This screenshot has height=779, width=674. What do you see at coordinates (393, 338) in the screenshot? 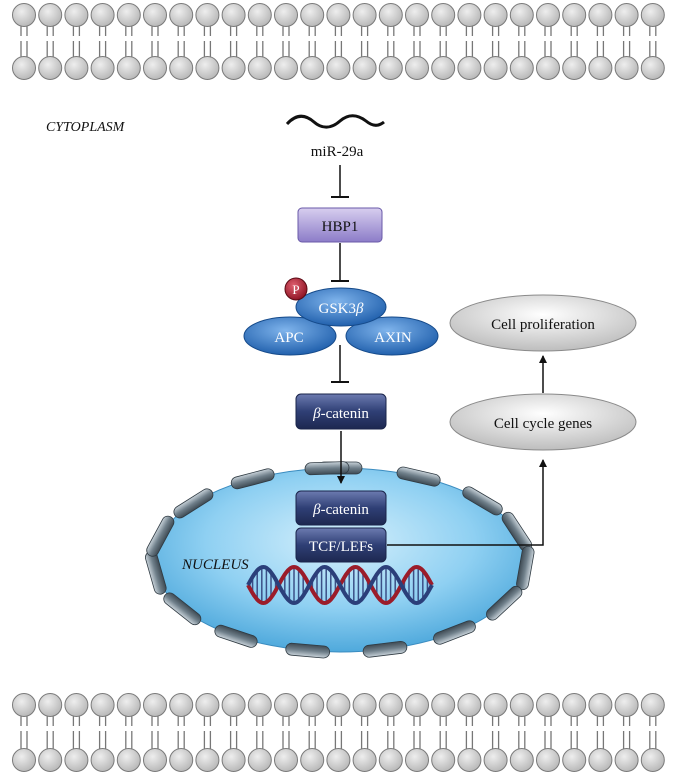
I see `axin-label: AXIN` at bounding box center [393, 338].